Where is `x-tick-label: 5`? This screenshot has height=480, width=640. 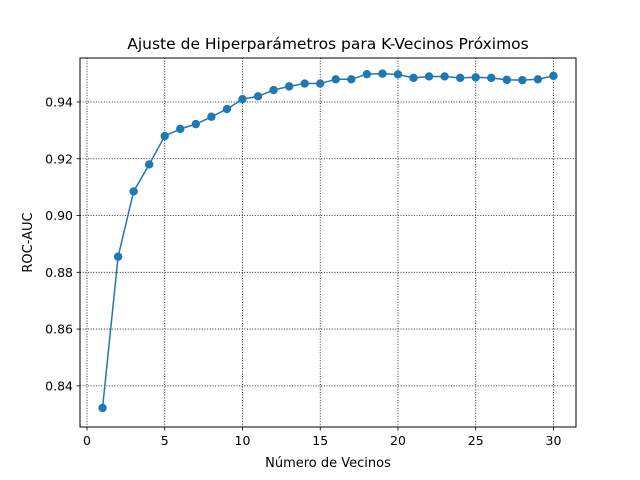
x-tick-label: 5 is located at coordinates (165, 440).